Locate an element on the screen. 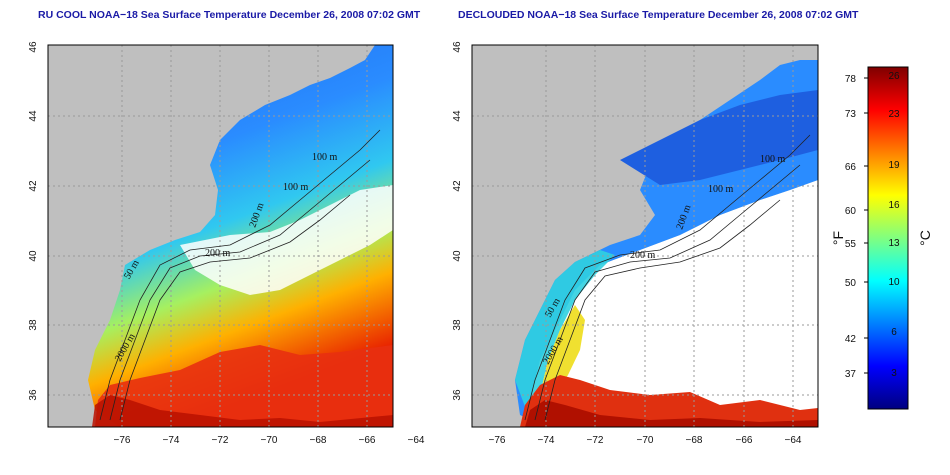  celsius-tick: 10 is located at coordinates (894, 282).